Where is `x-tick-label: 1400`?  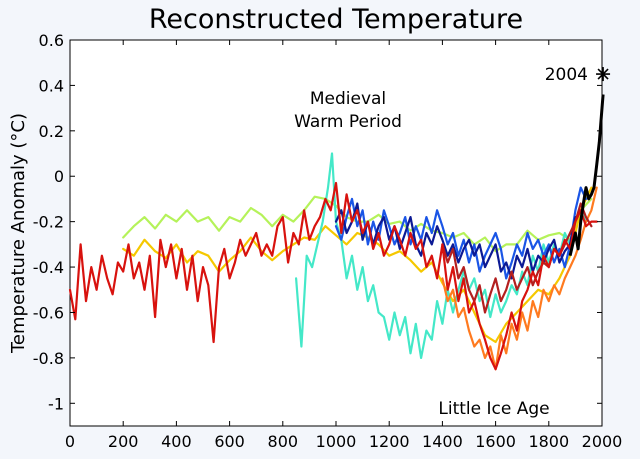 x-tick-label: 1400 is located at coordinates (442, 441).